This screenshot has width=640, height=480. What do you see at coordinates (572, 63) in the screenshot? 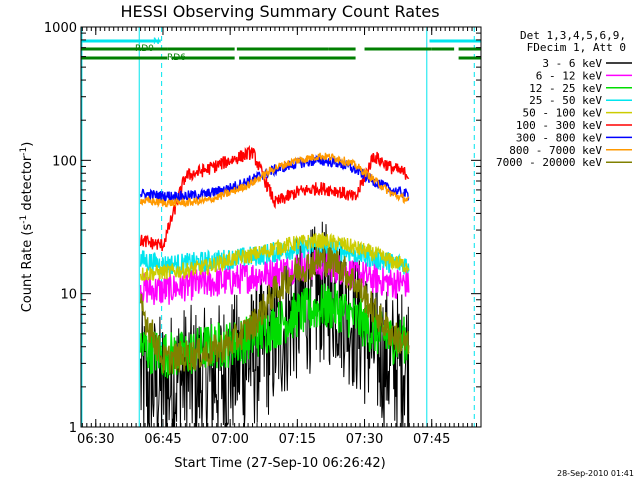
I see `legend-label: 3 - 6 keV` at bounding box center [572, 63].